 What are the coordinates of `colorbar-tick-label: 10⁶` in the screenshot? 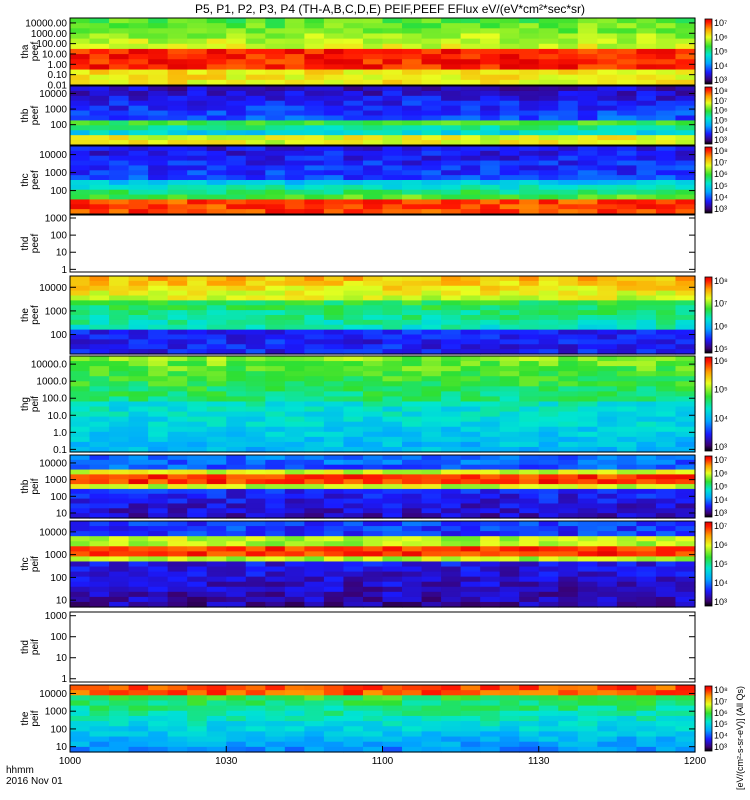 It's located at (721, 326).